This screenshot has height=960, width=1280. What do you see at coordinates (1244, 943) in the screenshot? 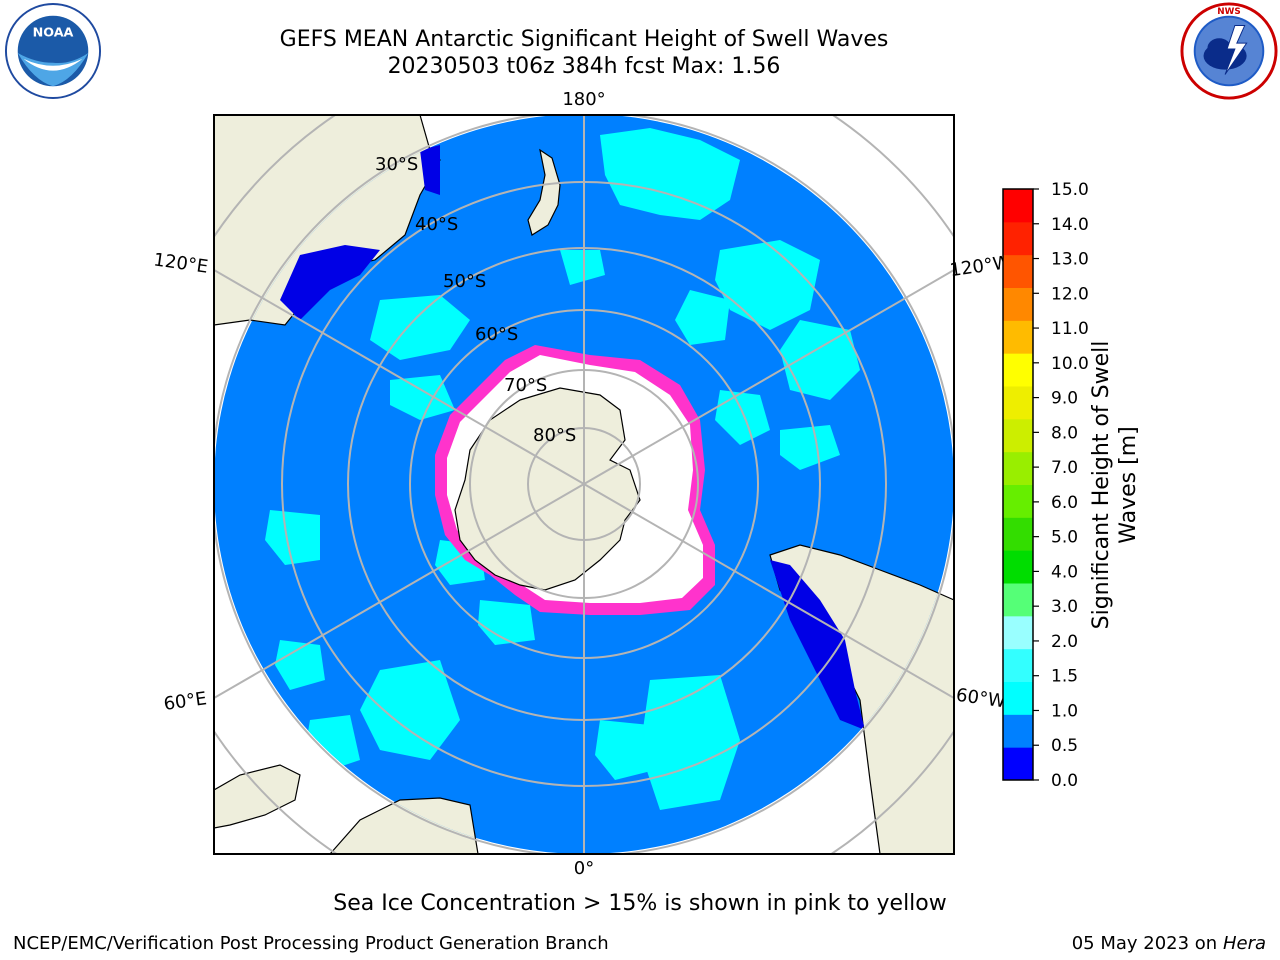
I see `machine-name: Hera` at bounding box center [1244, 943].